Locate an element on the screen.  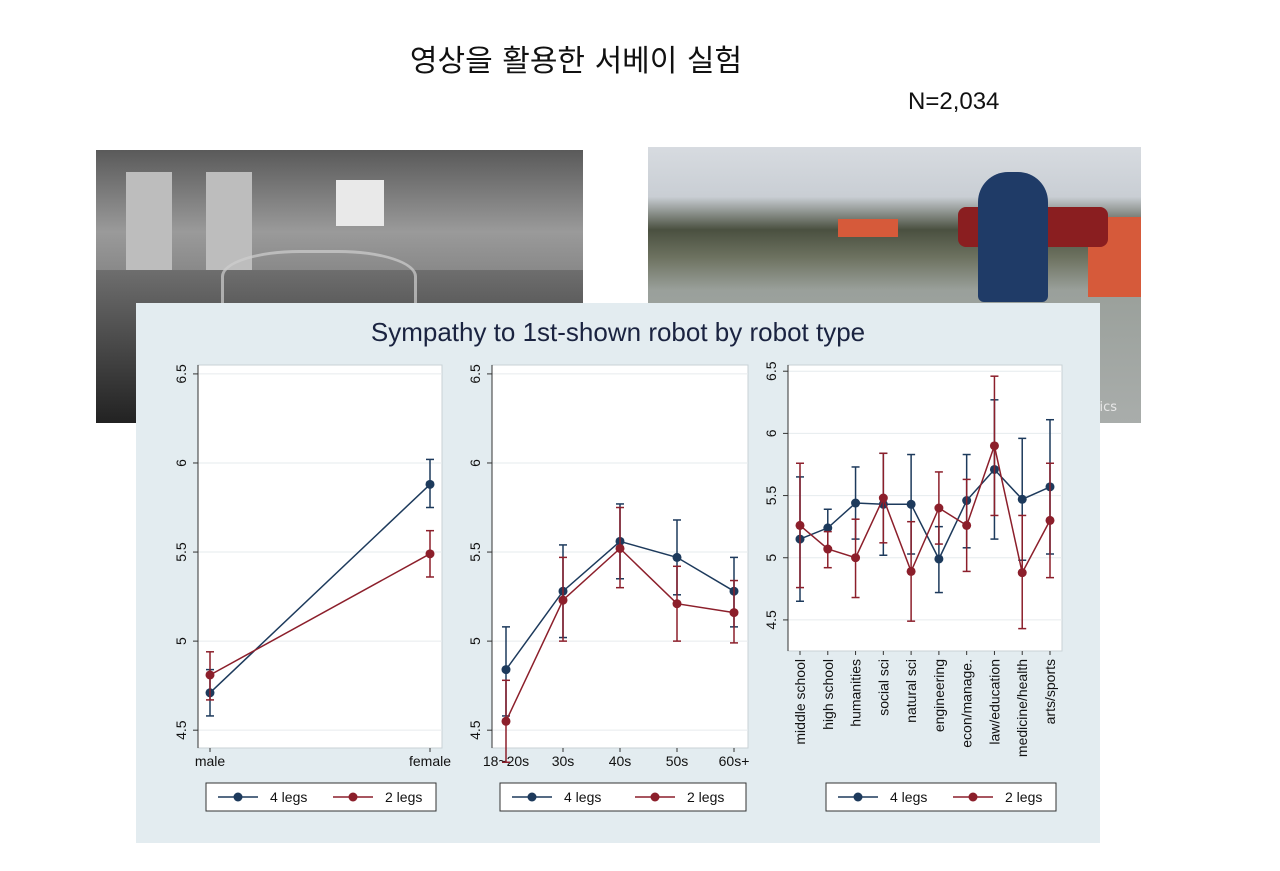
x-tick-label: 30s is located at coordinates (563, 761).